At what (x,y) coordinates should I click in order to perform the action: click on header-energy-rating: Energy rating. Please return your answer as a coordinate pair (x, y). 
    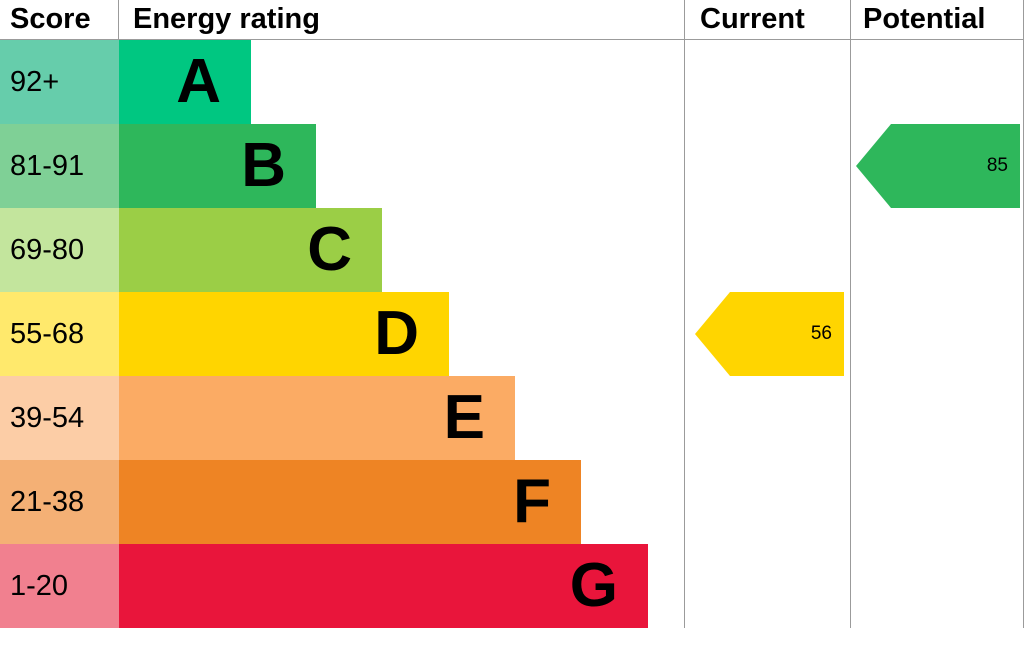
    Looking at the image, I should click on (226, 19).